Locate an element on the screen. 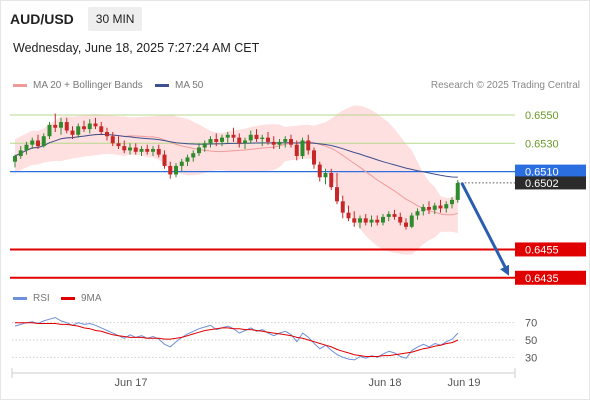 The height and width of the screenshot is (400, 590). timeframe-badge: 30 MIN is located at coordinates (115, 19).